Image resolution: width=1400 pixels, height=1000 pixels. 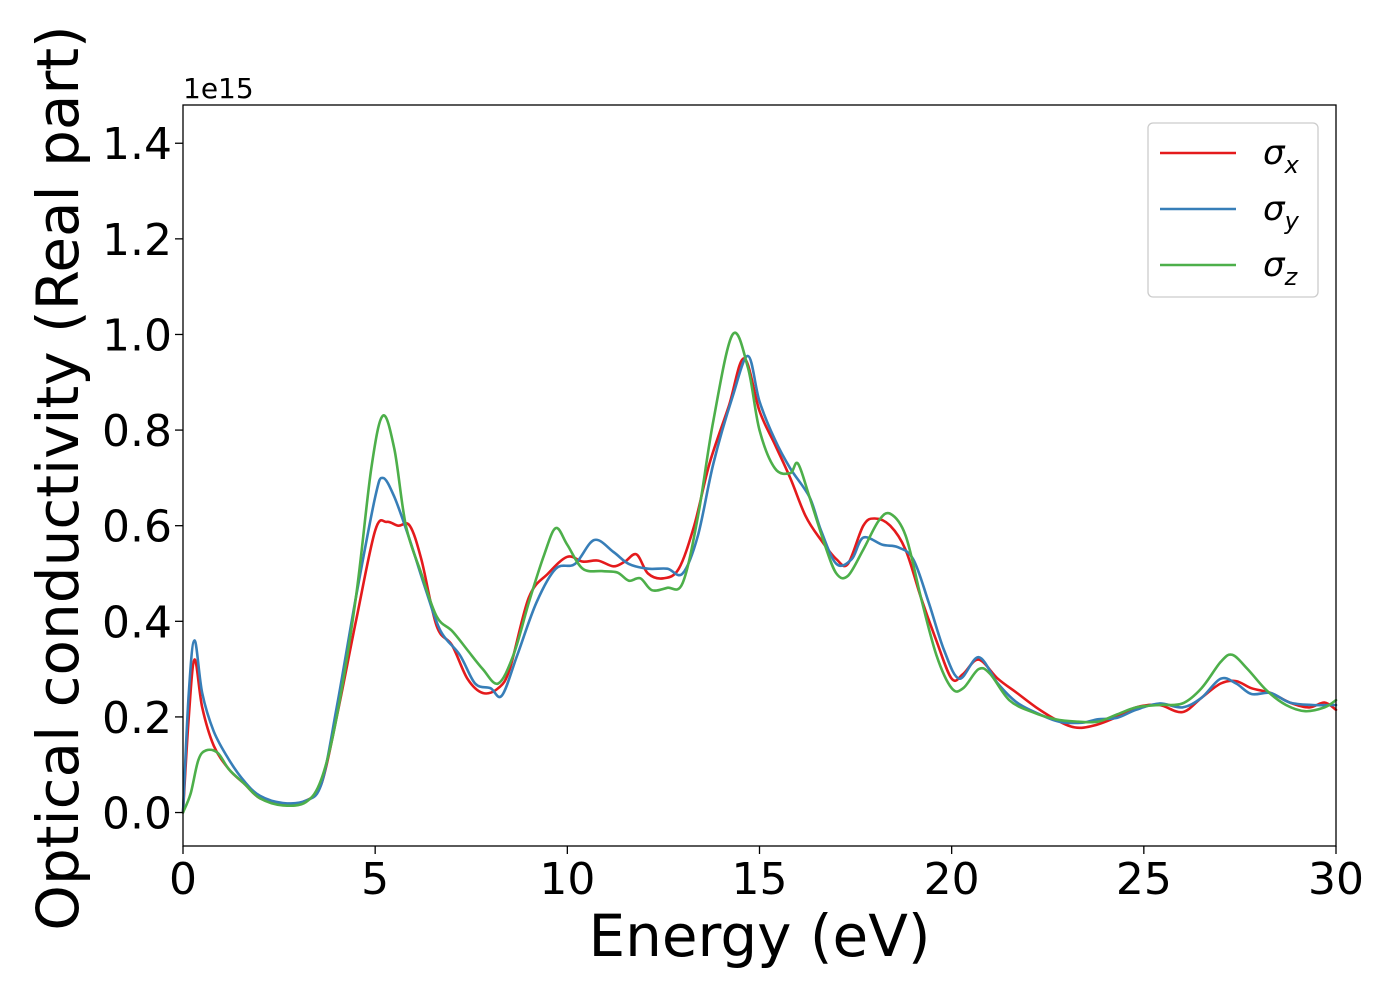 What do you see at coordinates (58, 477) in the screenshot?
I see `y-axis-title: Optical conductivity (Real part)` at bounding box center [58, 477].